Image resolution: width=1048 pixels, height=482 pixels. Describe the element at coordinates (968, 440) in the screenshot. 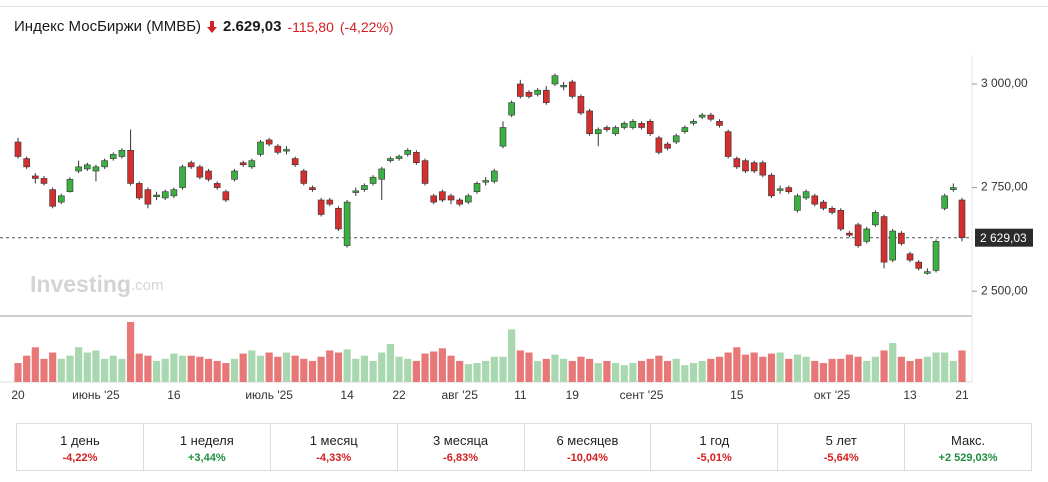

I see `period-label: Макс.` at that location.